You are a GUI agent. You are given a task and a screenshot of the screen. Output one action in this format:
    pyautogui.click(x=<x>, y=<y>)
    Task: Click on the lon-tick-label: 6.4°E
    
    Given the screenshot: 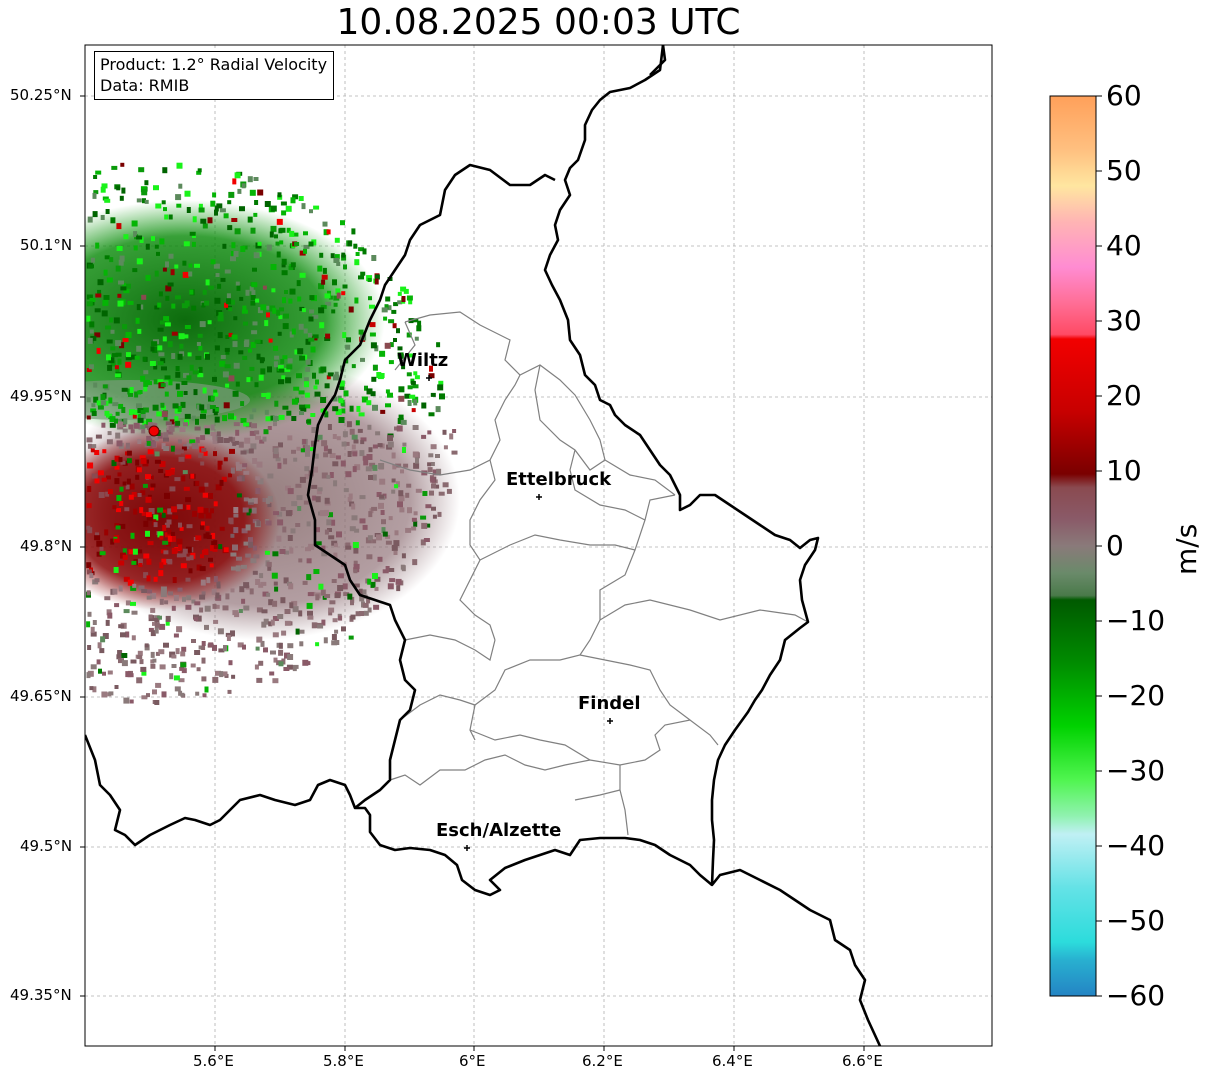 What is the action you would take?
    pyautogui.click(x=732, y=1061)
    